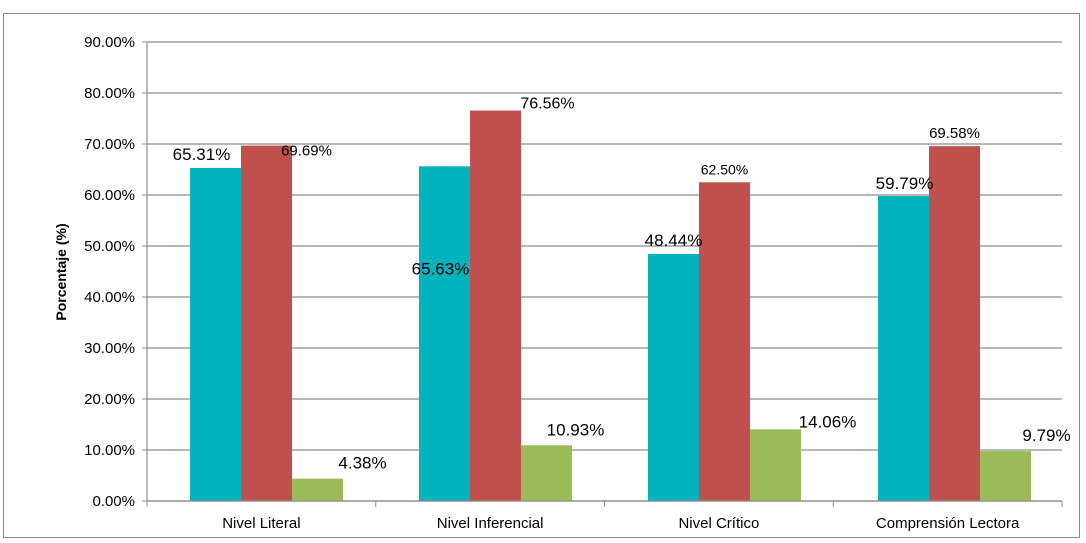  I want to click on data-label: 14.06%, so click(828, 421).